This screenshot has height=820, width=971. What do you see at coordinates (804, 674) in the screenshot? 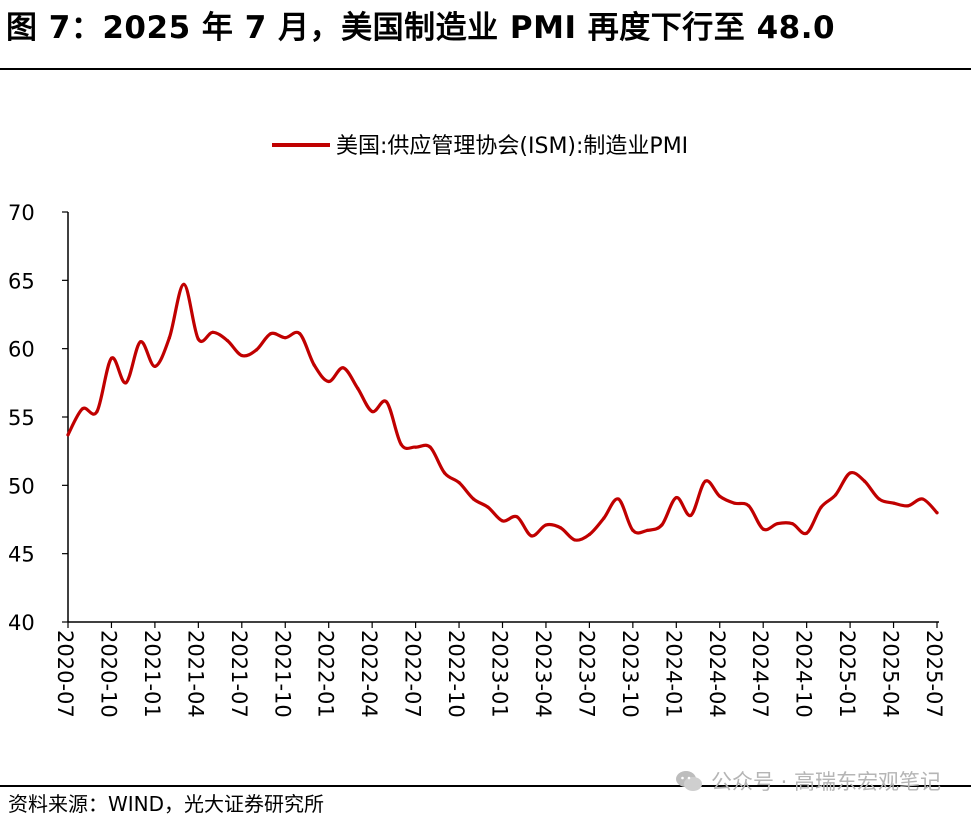
I see `x-tick-label: 2024-10` at bounding box center [804, 674].